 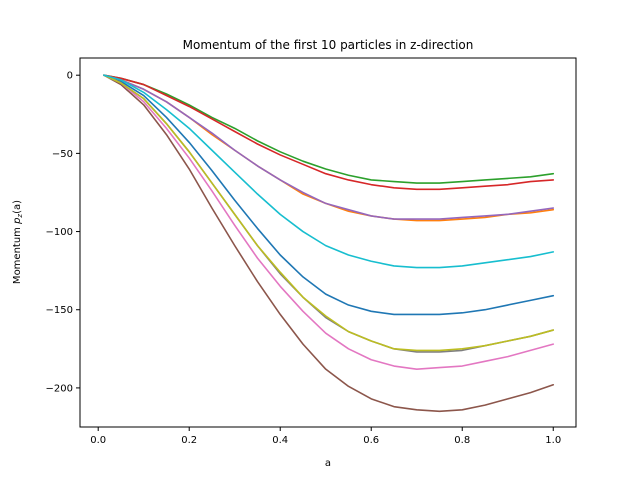 What do you see at coordinates (20, 216) in the screenshot?
I see `y-axis-label-sub: z` at bounding box center [20, 216].